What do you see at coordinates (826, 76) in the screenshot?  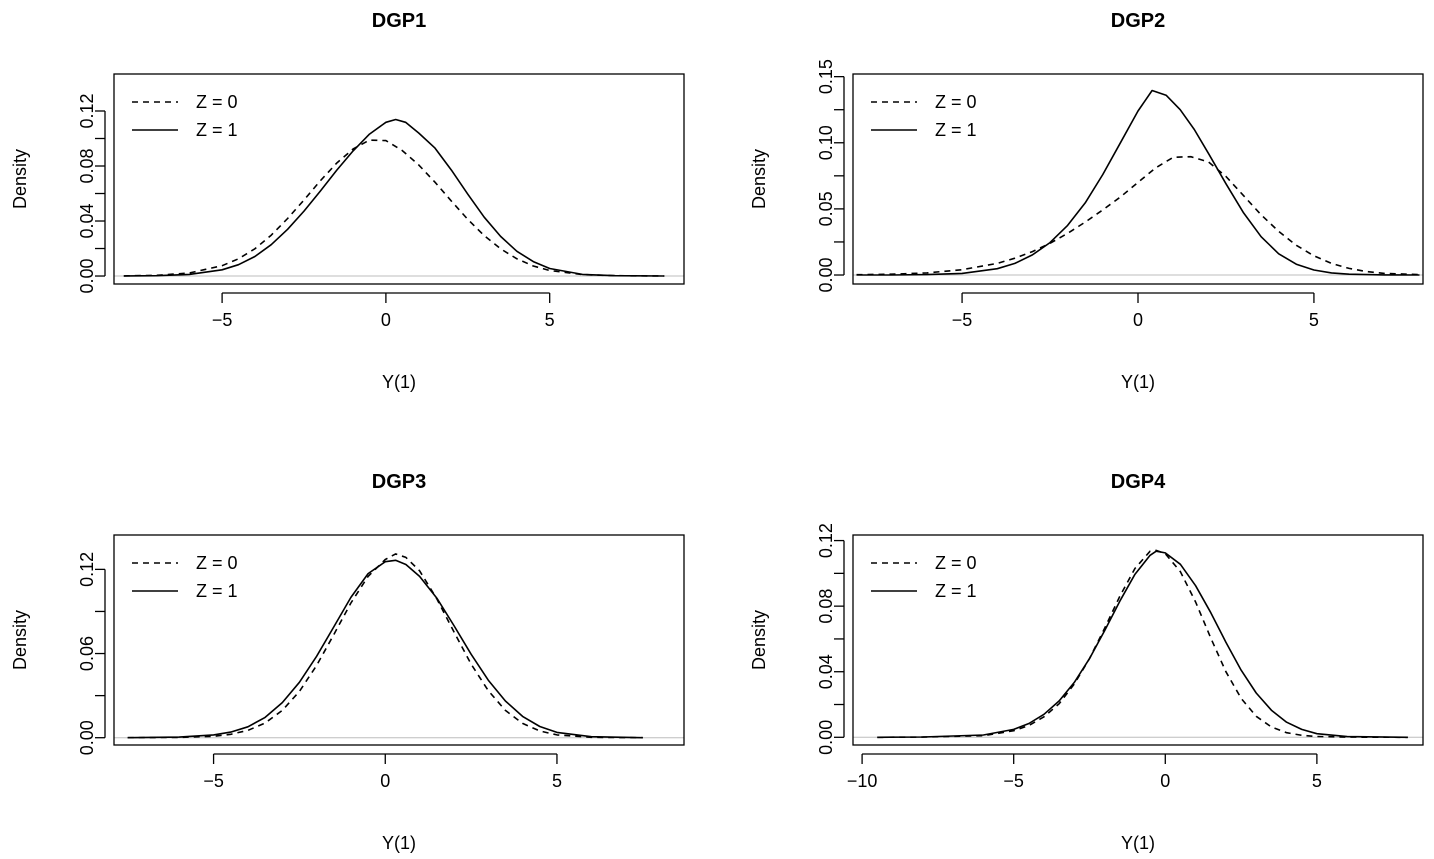 I see `y-tick-label: 0.15` at bounding box center [826, 76].